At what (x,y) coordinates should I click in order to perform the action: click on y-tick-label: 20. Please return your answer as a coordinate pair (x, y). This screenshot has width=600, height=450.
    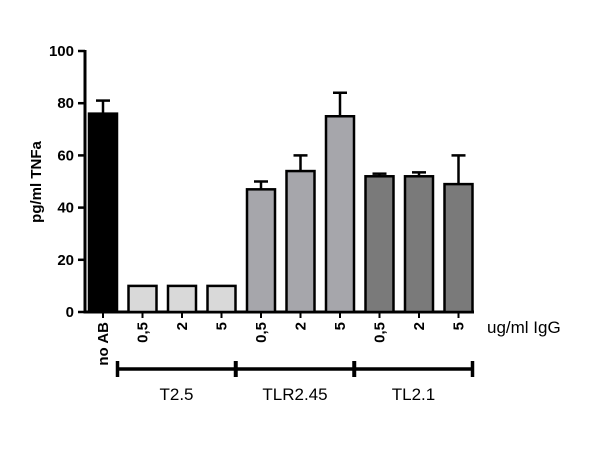
    Looking at the image, I should click on (65, 260).